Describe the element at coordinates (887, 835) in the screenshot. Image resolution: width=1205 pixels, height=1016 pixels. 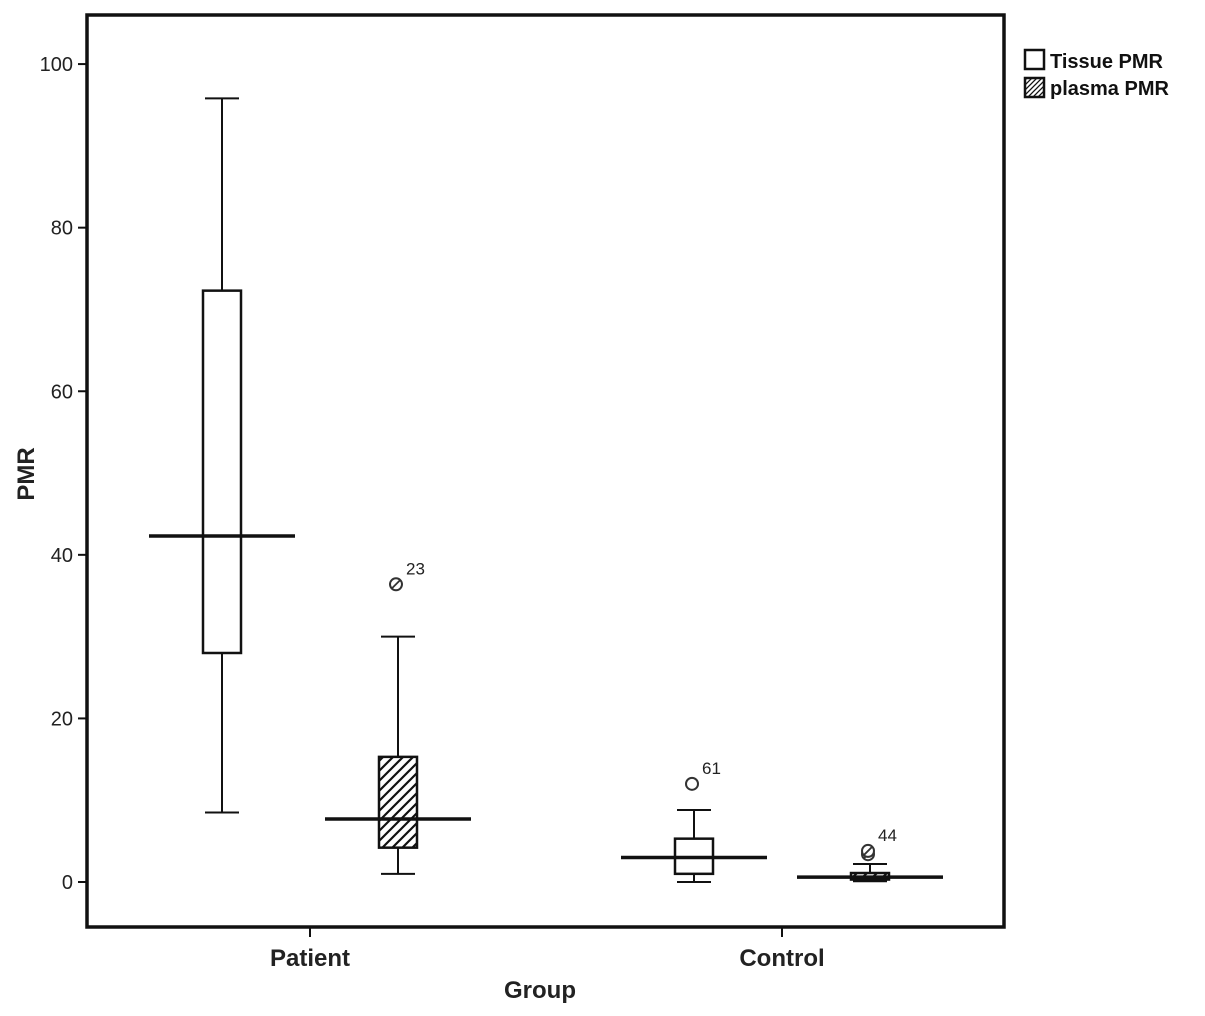
I see `outlier-label: 44` at that location.